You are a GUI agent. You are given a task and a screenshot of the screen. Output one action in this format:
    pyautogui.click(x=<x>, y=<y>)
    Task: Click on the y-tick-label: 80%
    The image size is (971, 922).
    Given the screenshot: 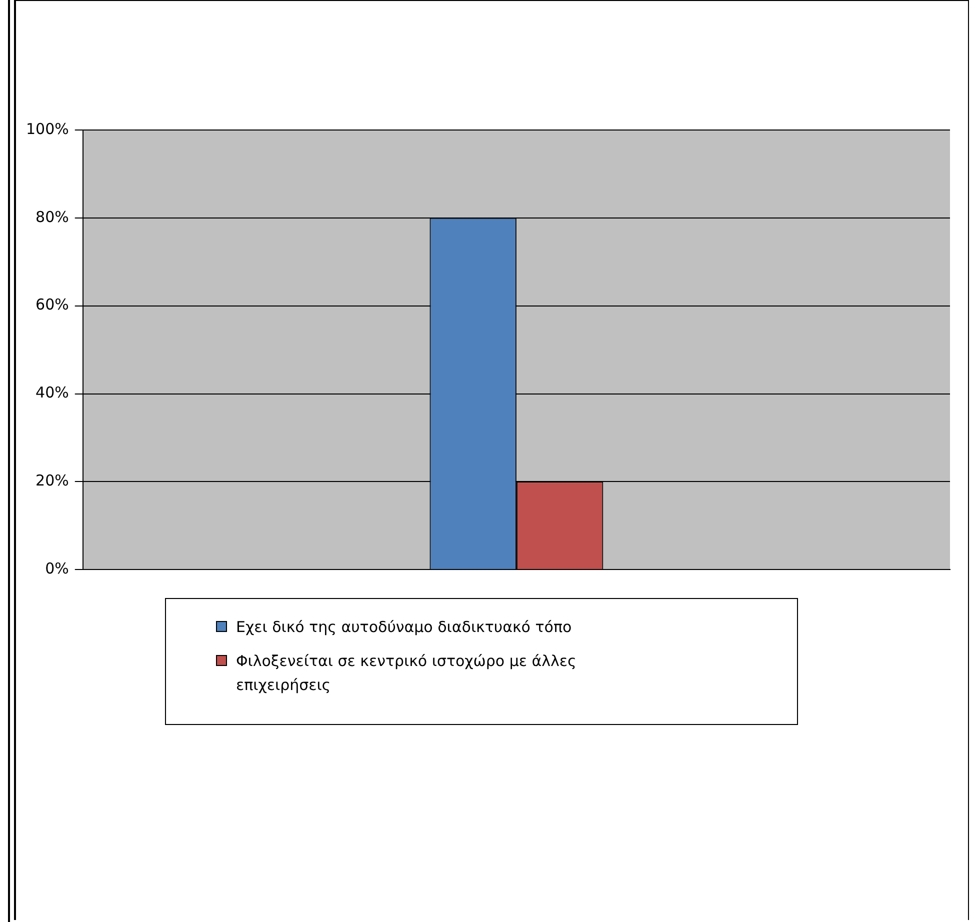 What is the action you would take?
    pyautogui.click(x=52, y=217)
    